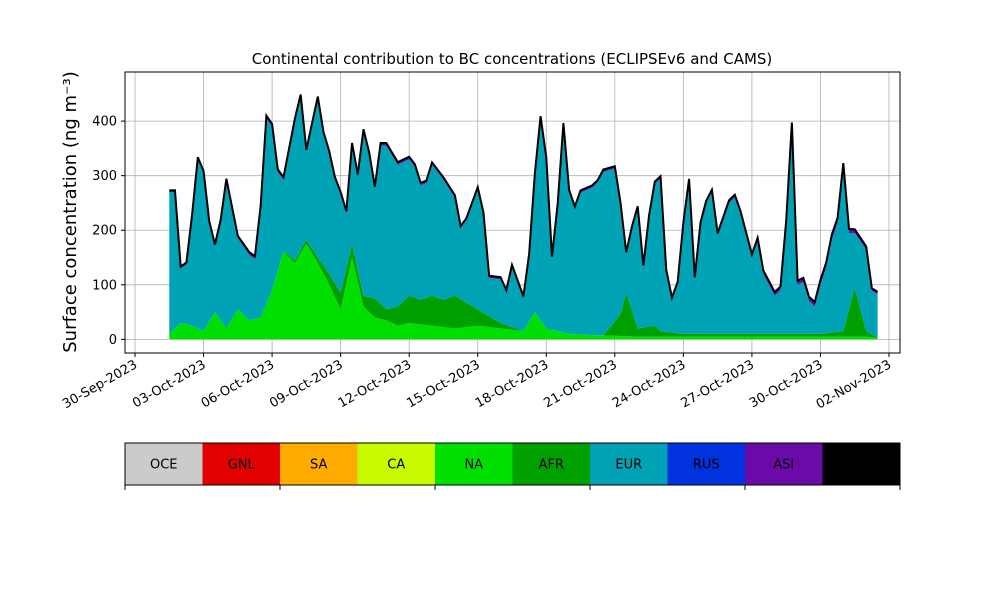  I want to click on legend-label-eur: EUR, so click(628, 465).